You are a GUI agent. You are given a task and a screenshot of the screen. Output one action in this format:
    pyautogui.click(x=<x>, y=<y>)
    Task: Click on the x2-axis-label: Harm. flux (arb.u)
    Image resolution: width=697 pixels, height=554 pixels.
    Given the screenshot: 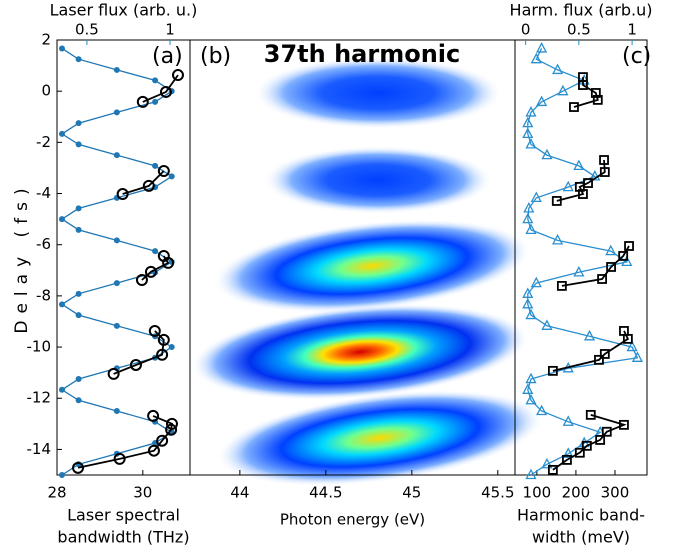 What is the action you would take?
    pyautogui.click(x=581, y=10)
    